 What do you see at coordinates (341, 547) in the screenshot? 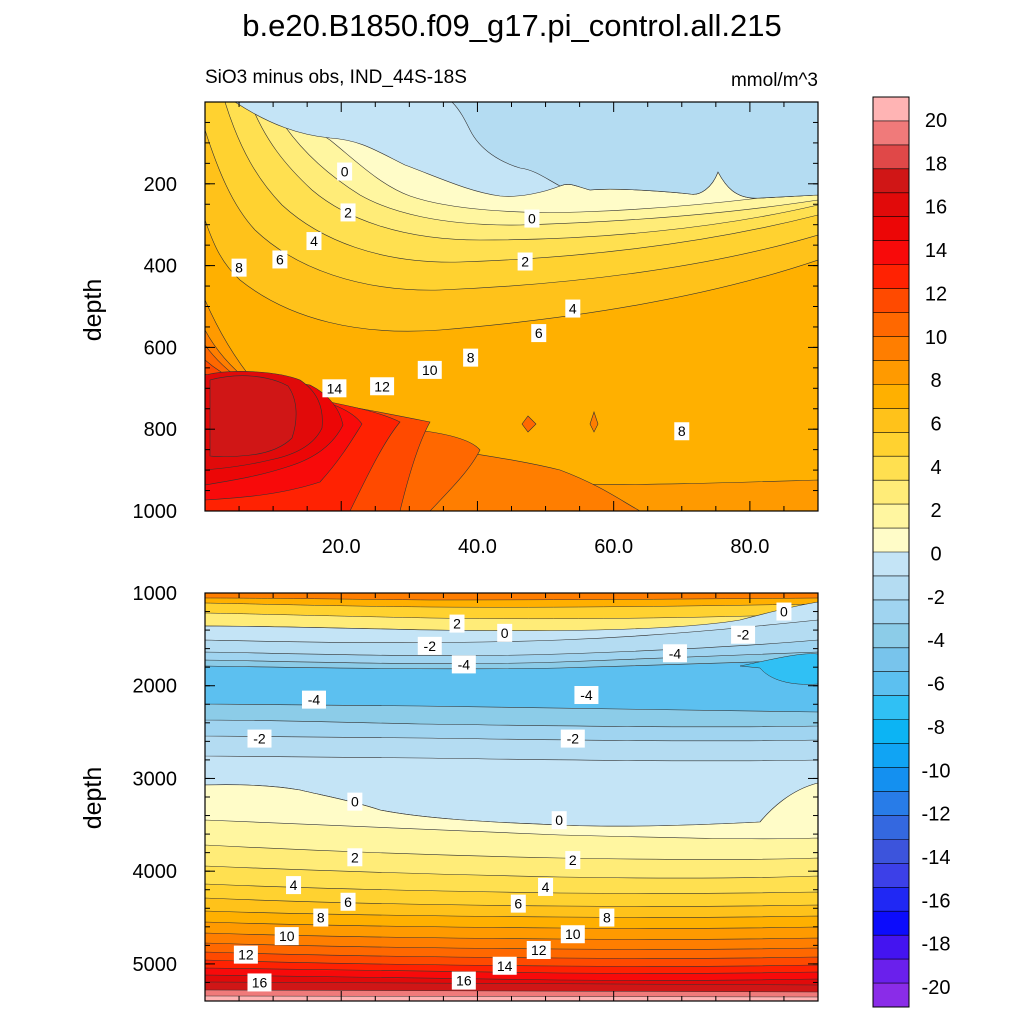
I see `top-x-tick-label: 20.0` at bounding box center [341, 547].